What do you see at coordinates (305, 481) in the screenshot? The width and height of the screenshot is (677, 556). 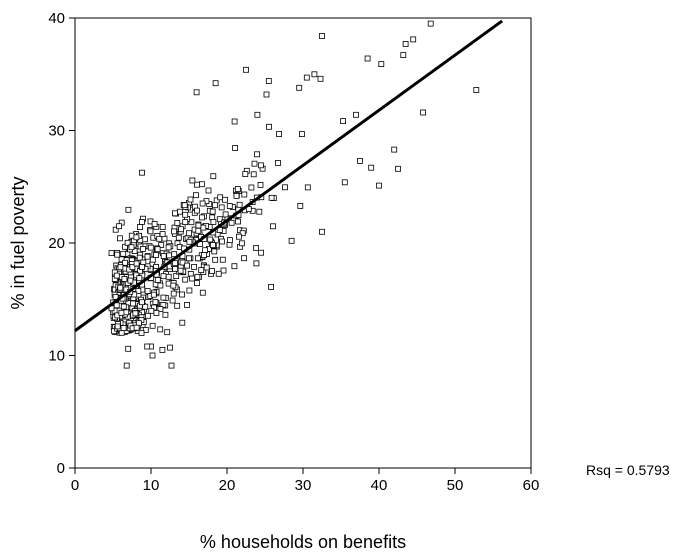 I see `x-axis-ticks: 0 10 20 30 40 50 60` at bounding box center [305, 481].